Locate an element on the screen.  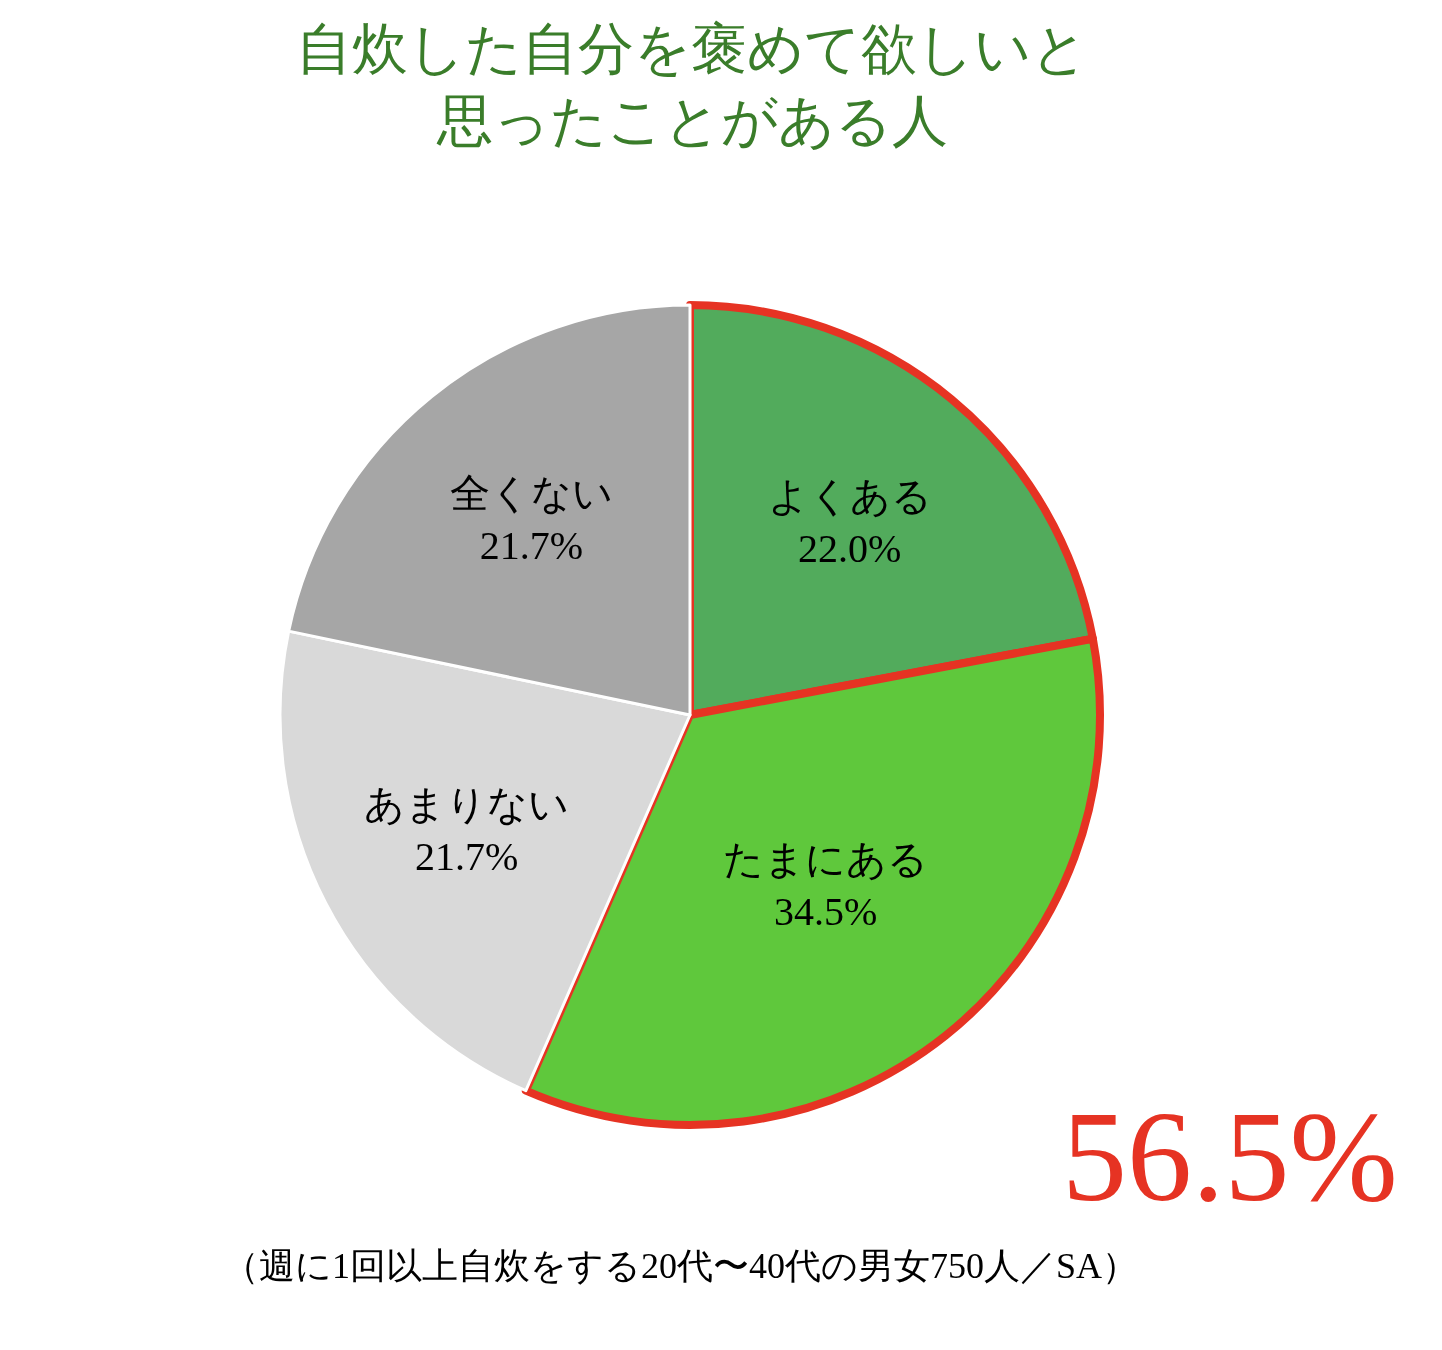
slice-label: よくある is located at coordinates (849, 496).